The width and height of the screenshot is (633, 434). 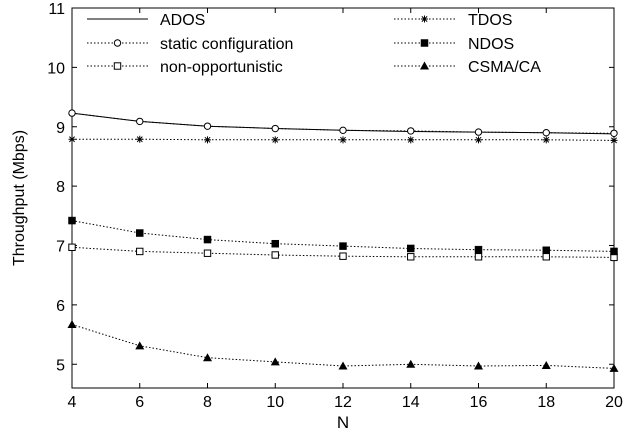 I want to click on y-tick-label: 9, so click(x=60, y=128).